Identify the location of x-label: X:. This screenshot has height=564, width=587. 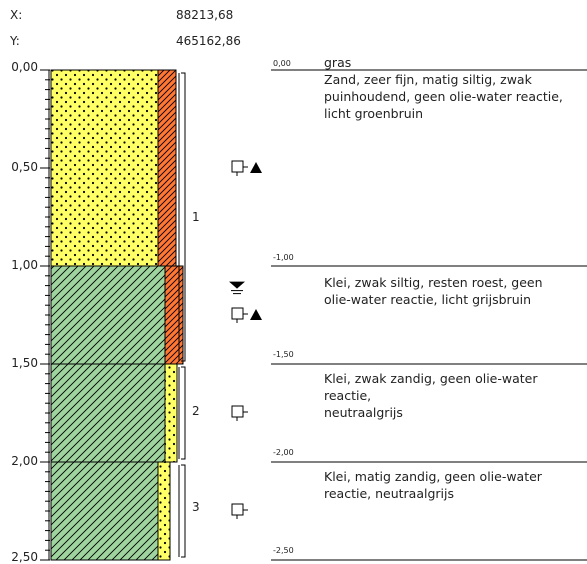
(16, 15).